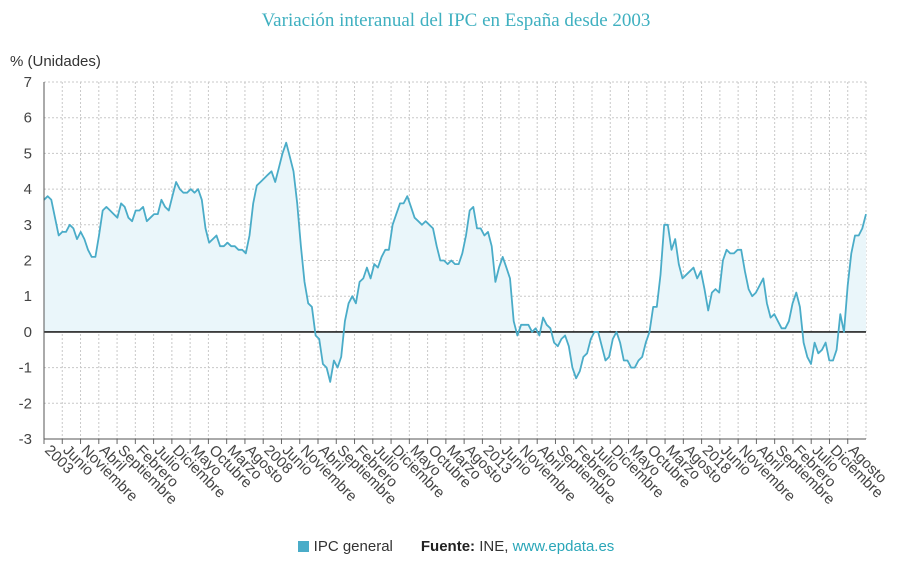 The width and height of the screenshot is (912, 564). I want to click on y-tick-label: 0, so click(28, 332).